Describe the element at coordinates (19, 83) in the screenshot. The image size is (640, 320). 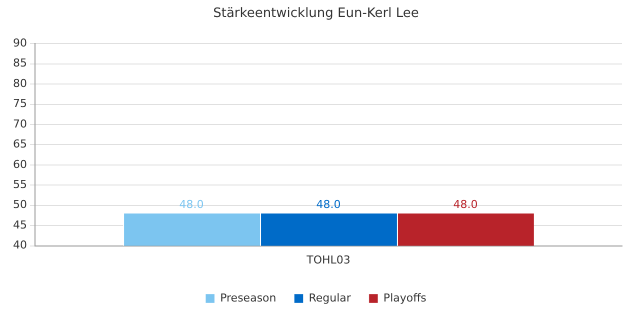
I see `y-tick-label: 80` at that location.